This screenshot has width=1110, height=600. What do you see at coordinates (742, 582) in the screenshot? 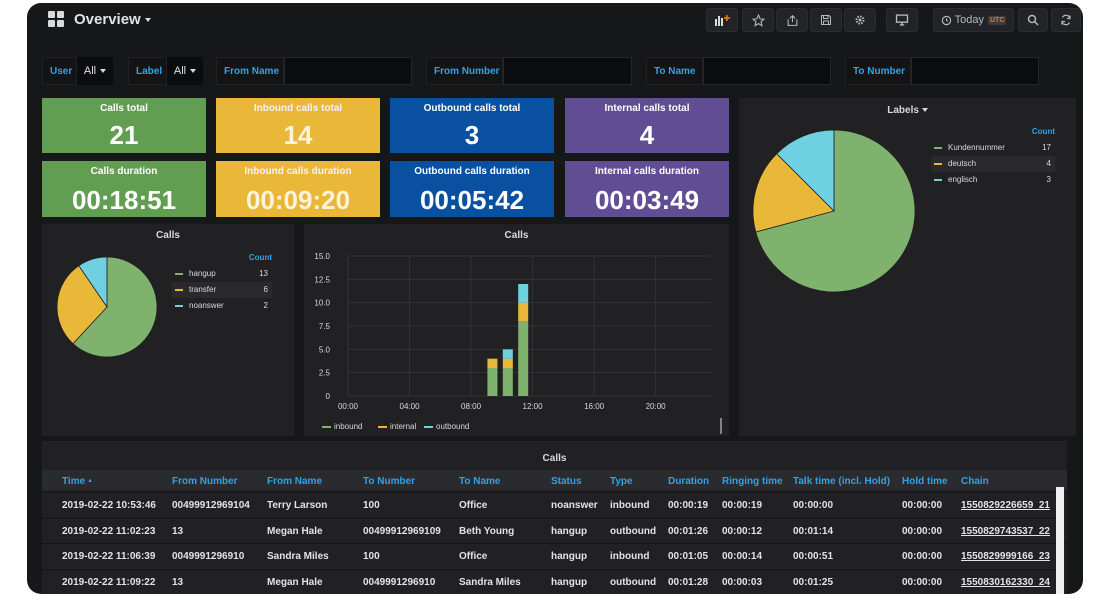
I see `table-cell: 00:00:03` at bounding box center [742, 582].